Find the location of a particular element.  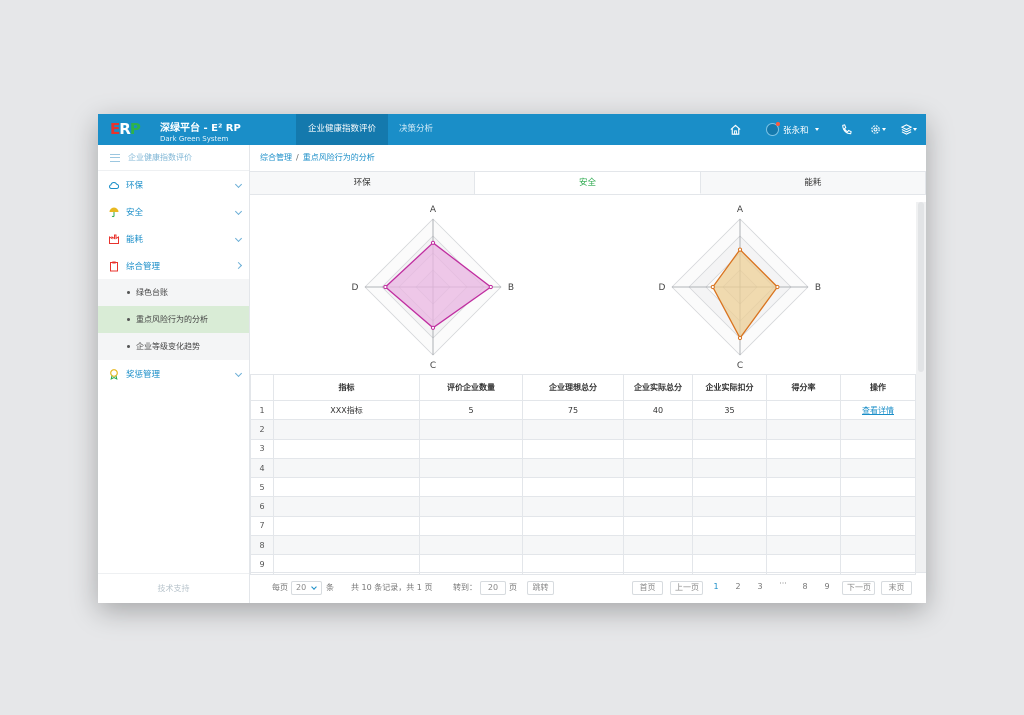

sidebar-item-label: 综合管理 is located at coordinates (143, 266).